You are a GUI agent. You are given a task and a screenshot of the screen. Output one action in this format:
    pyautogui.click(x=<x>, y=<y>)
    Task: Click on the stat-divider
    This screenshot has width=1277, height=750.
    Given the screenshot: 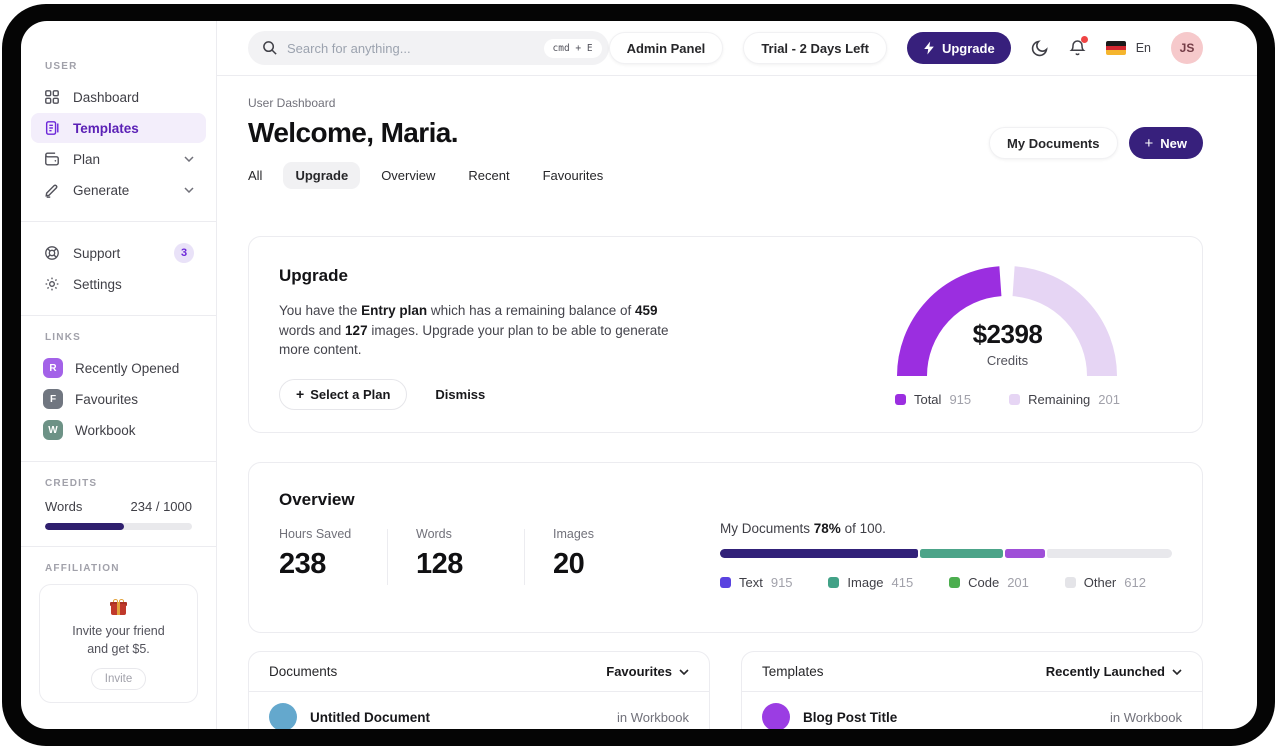 What is the action you would take?
    pyautogui.click(x=387, y=557)
    